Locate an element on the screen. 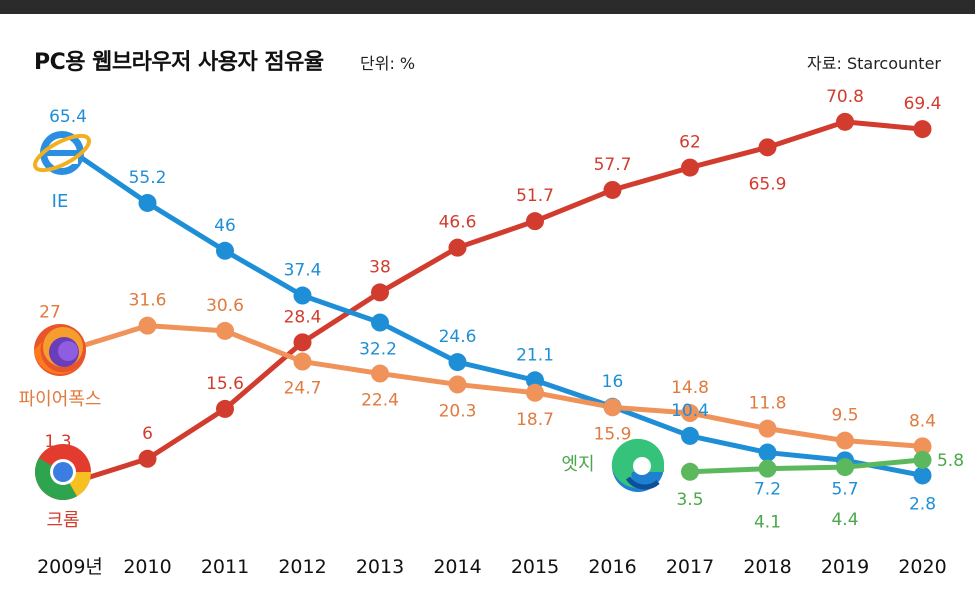  ie-point-2010 is located at coordinates (147, 202).